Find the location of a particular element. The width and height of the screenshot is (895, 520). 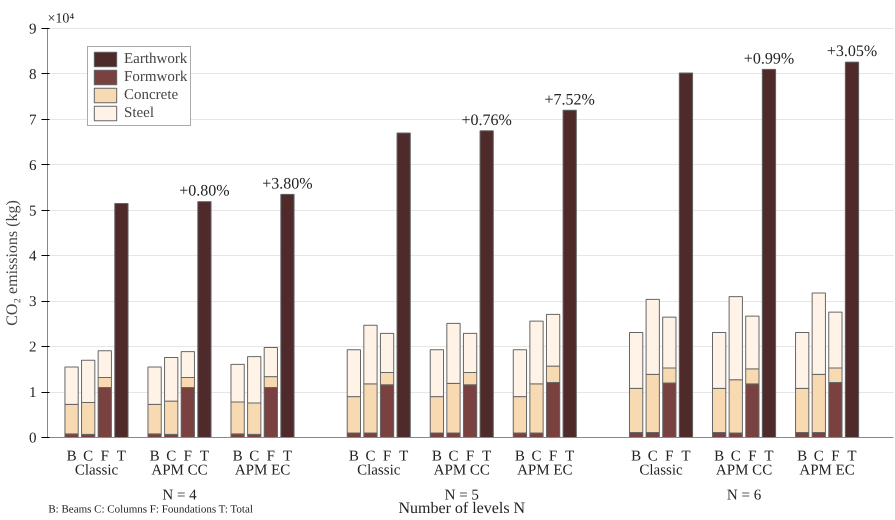

legend-label: Formwork is located at coordinates (156, 77).